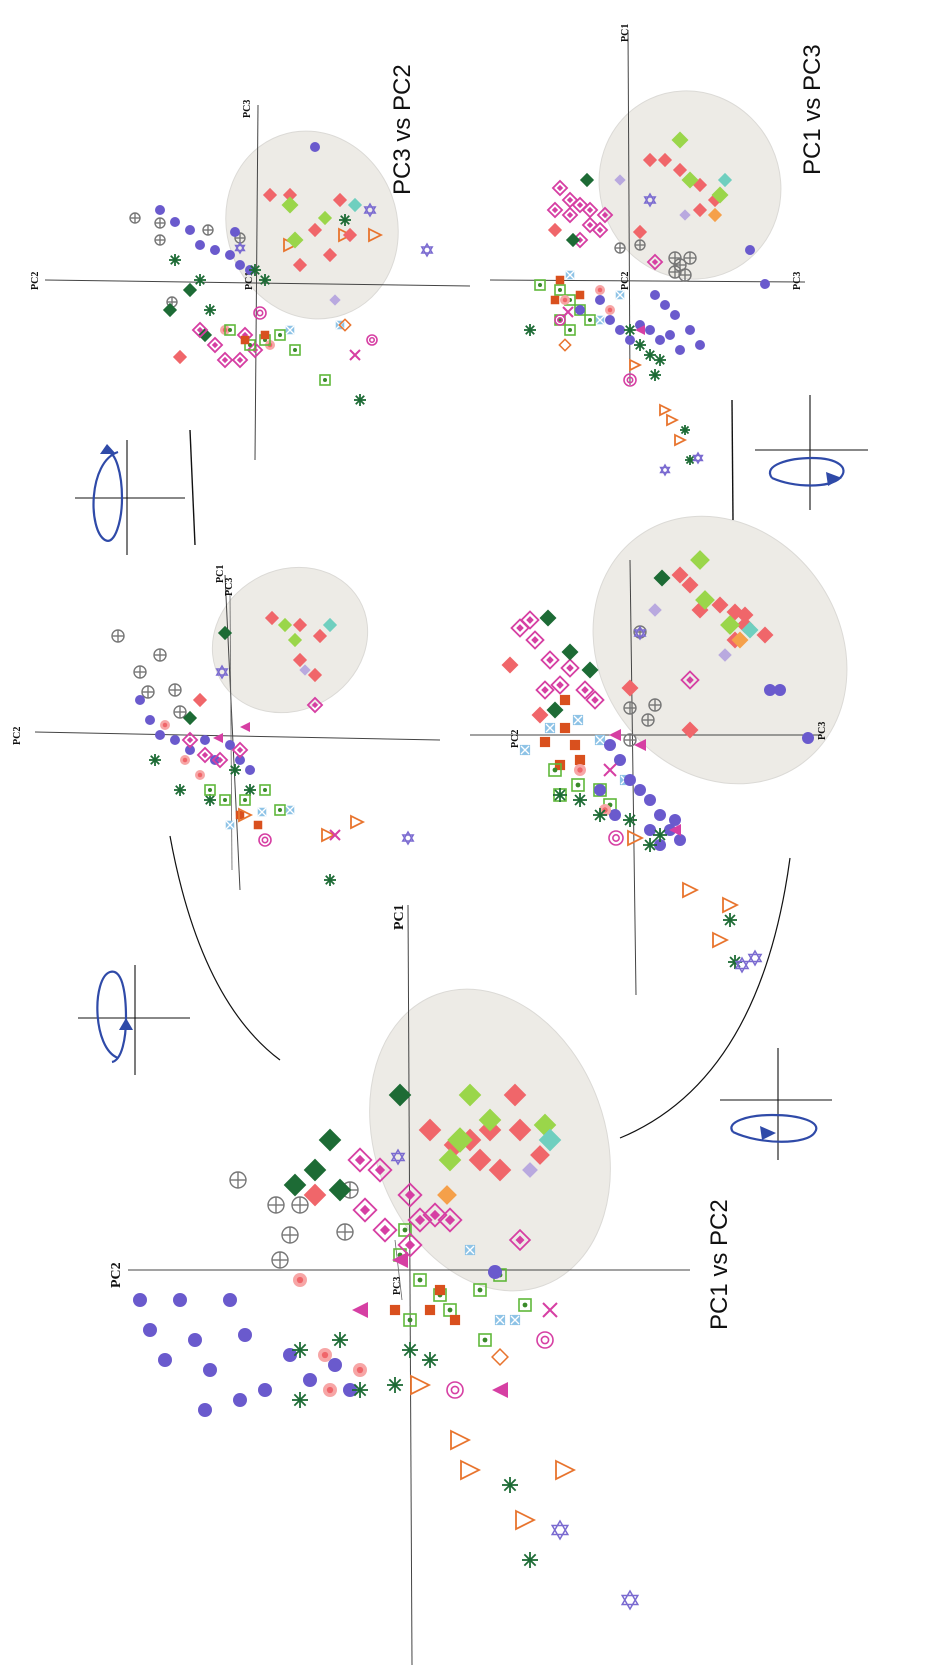 The image size is (926, 1673). Describe the element at coordinates (229, 587) in the screenshot. I see `pc3-axis-label: PC3` at that location.